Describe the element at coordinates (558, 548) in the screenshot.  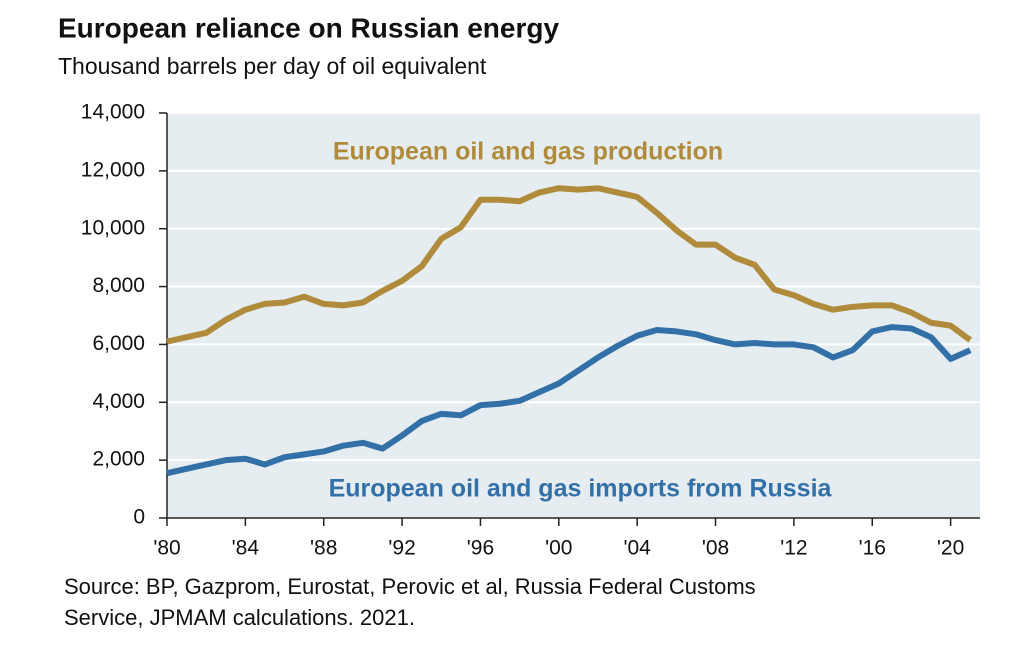
I see `x-tick-label: '00` at that location.